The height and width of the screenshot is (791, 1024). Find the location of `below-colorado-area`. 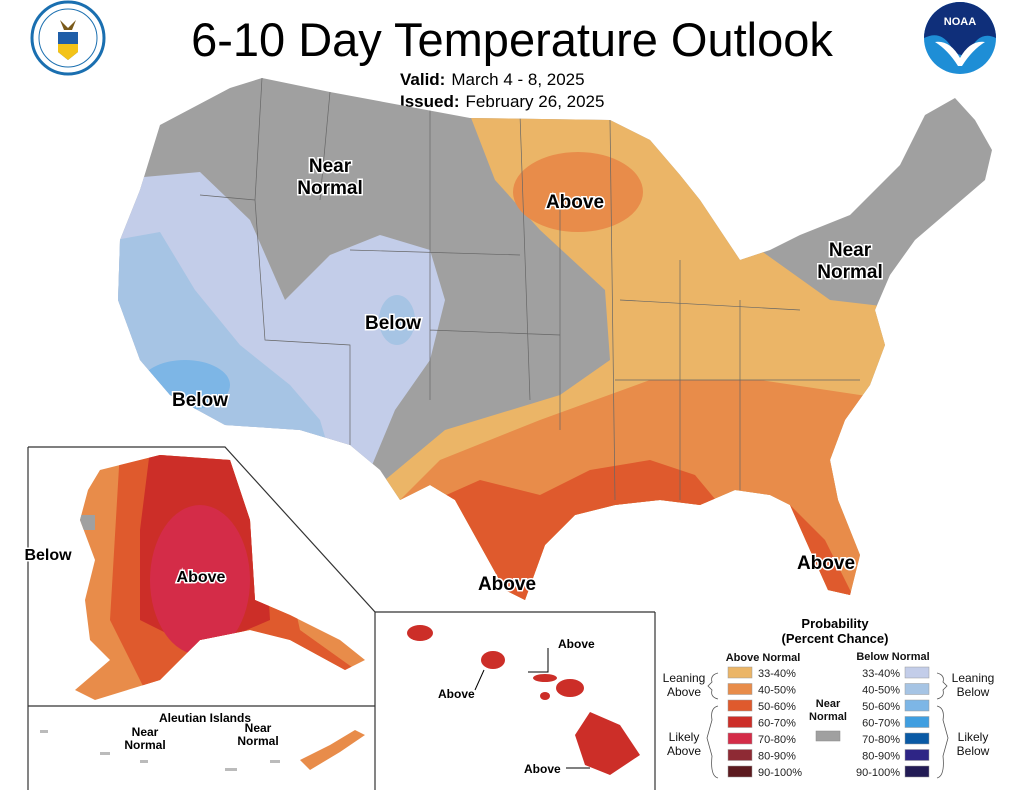

below-colorado-area is located at coordinates (397, 320).